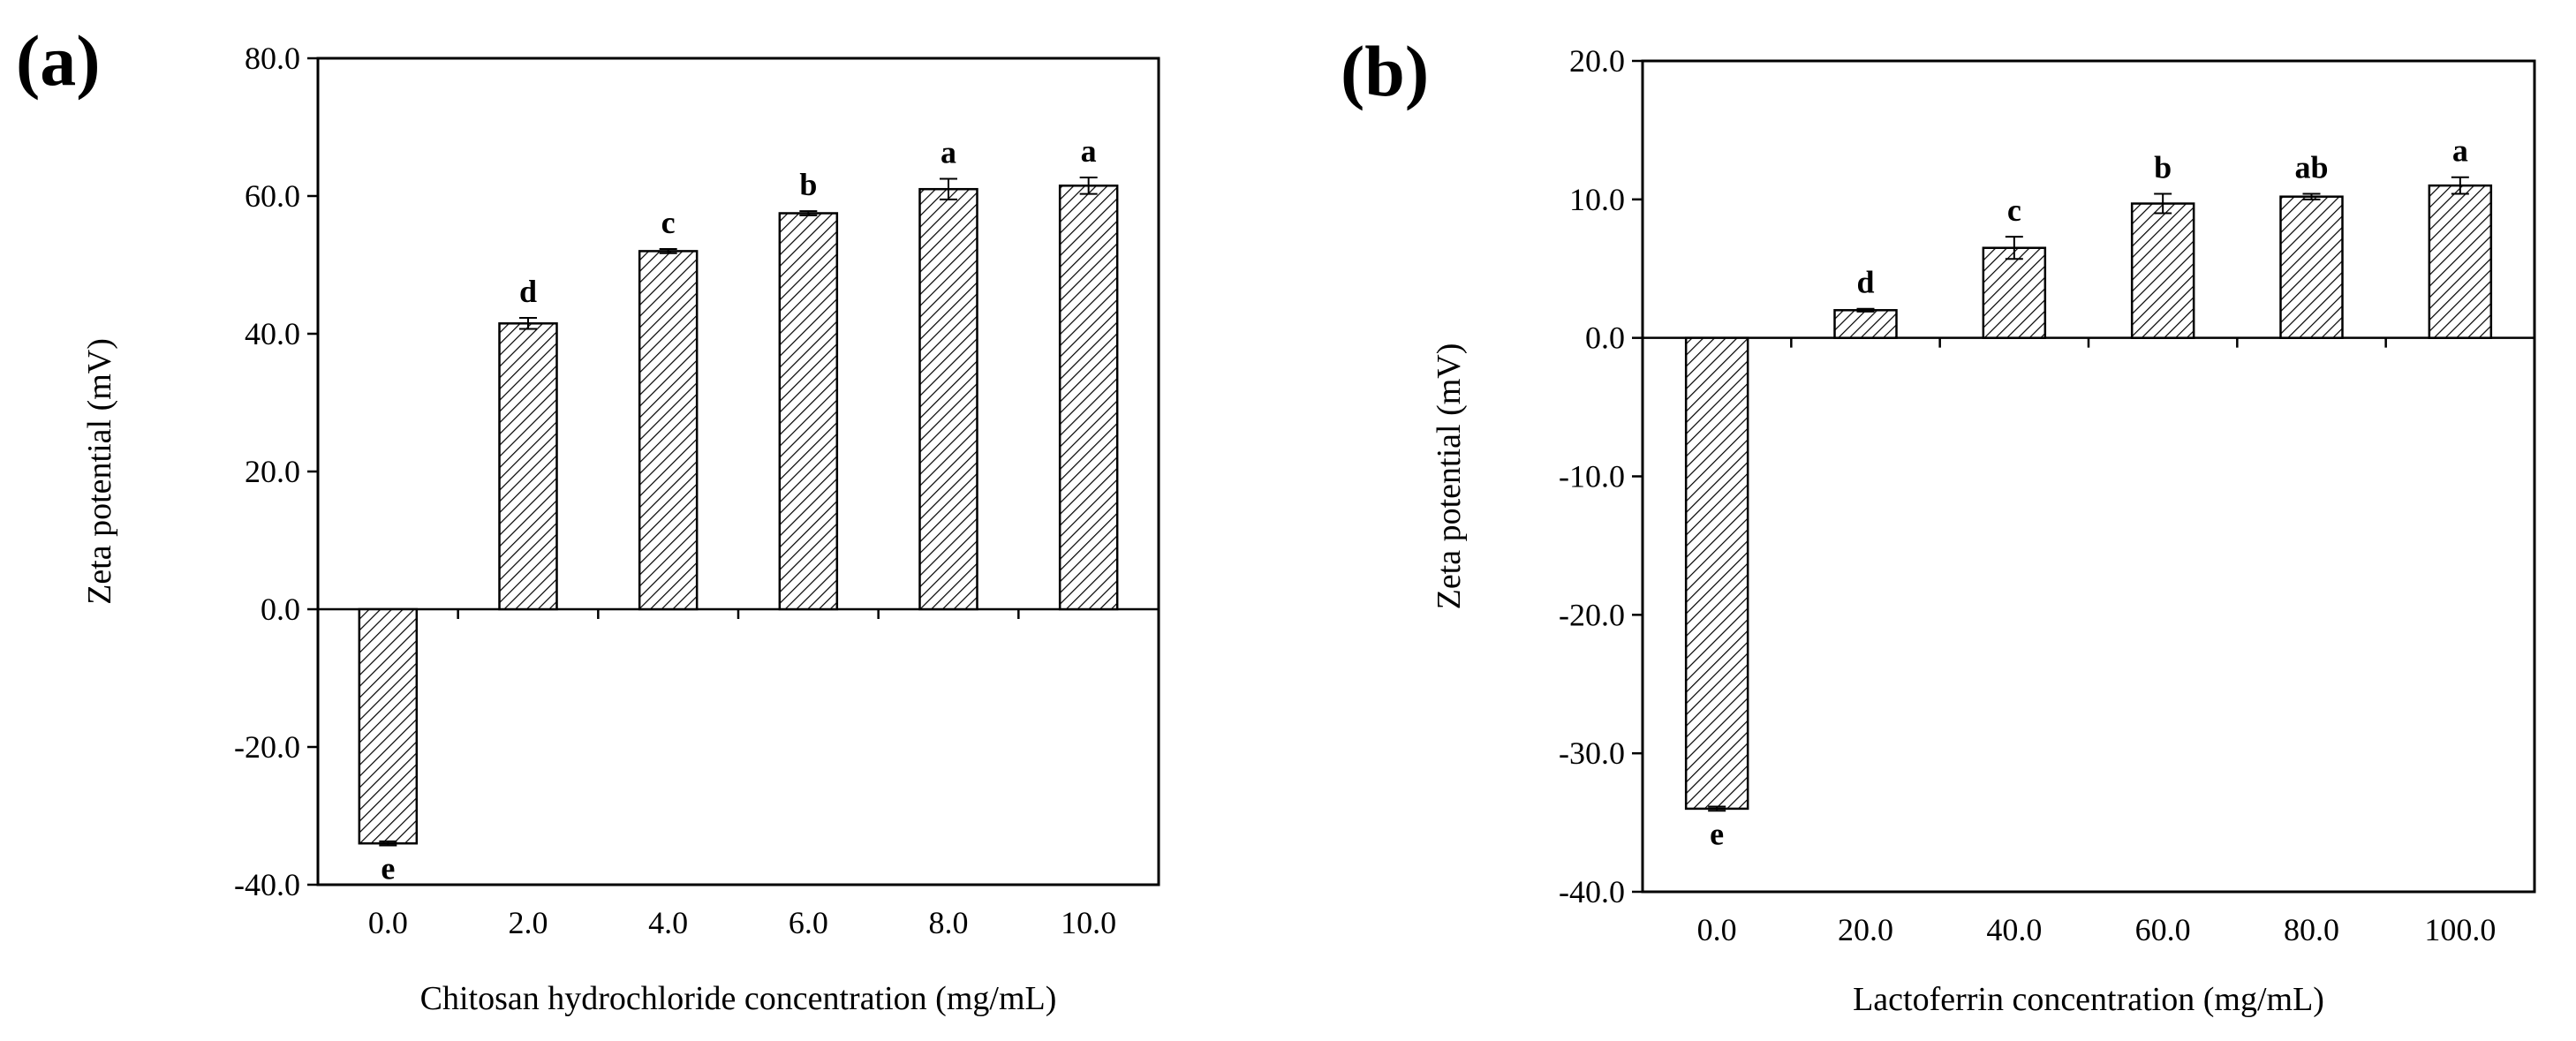 This screenshot has width=2576, height=1041. Describe the element at coordinates (1865, 930) in the screenshot. I see `x-tick-label: 20.0` at that location.